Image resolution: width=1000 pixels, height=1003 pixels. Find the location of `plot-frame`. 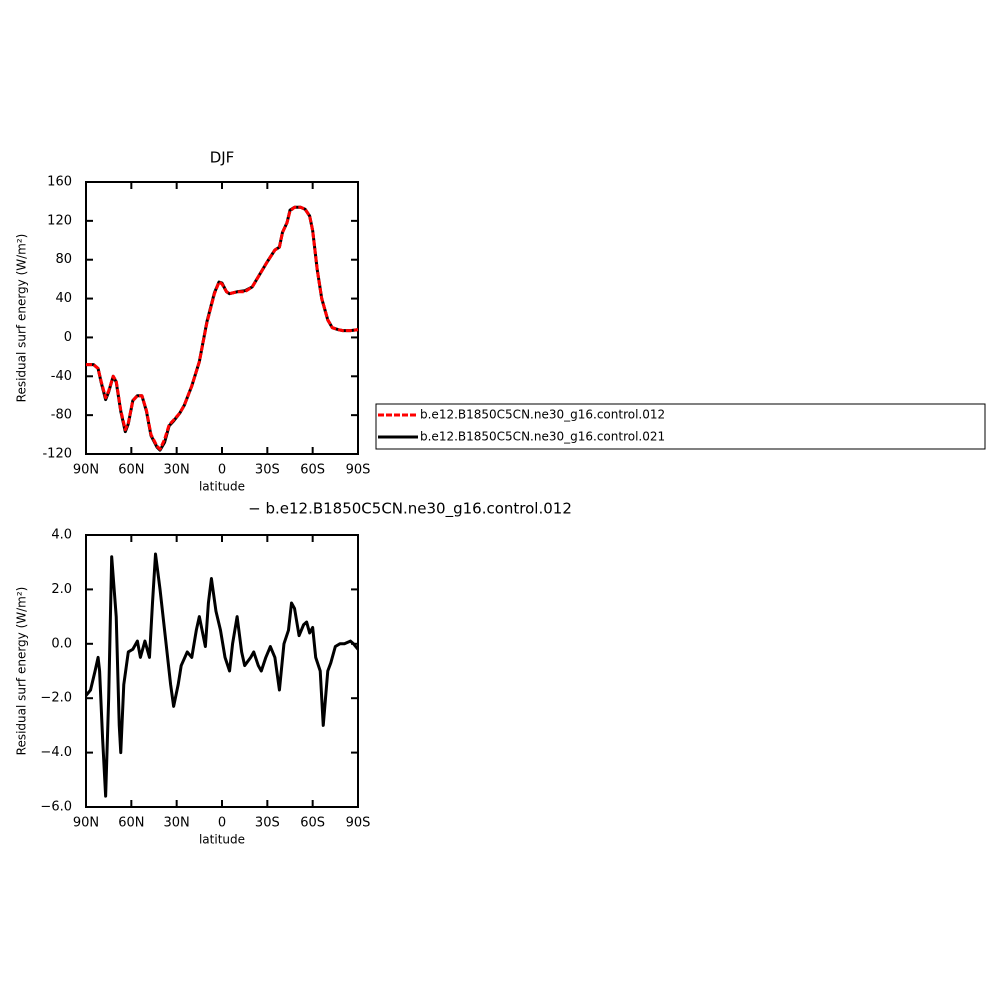

plot-frame is located at coordinates (222, 318).